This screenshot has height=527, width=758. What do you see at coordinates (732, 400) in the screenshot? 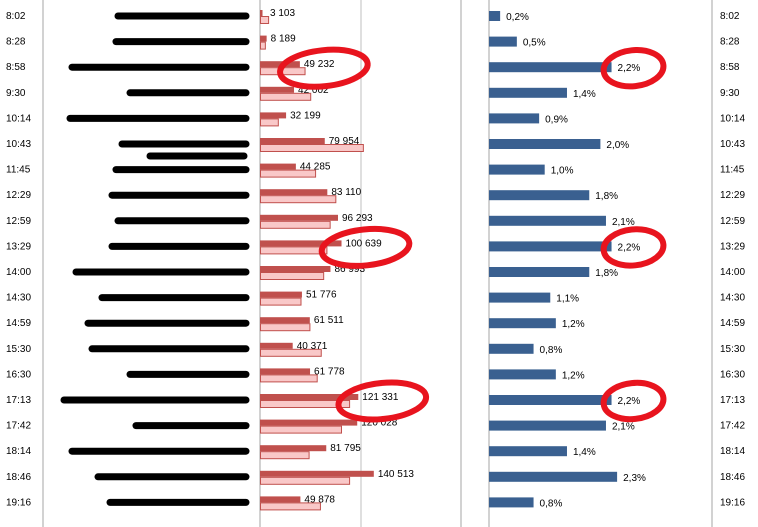
I see `category-label-right: 17:13` at bounding box center [732, 400].